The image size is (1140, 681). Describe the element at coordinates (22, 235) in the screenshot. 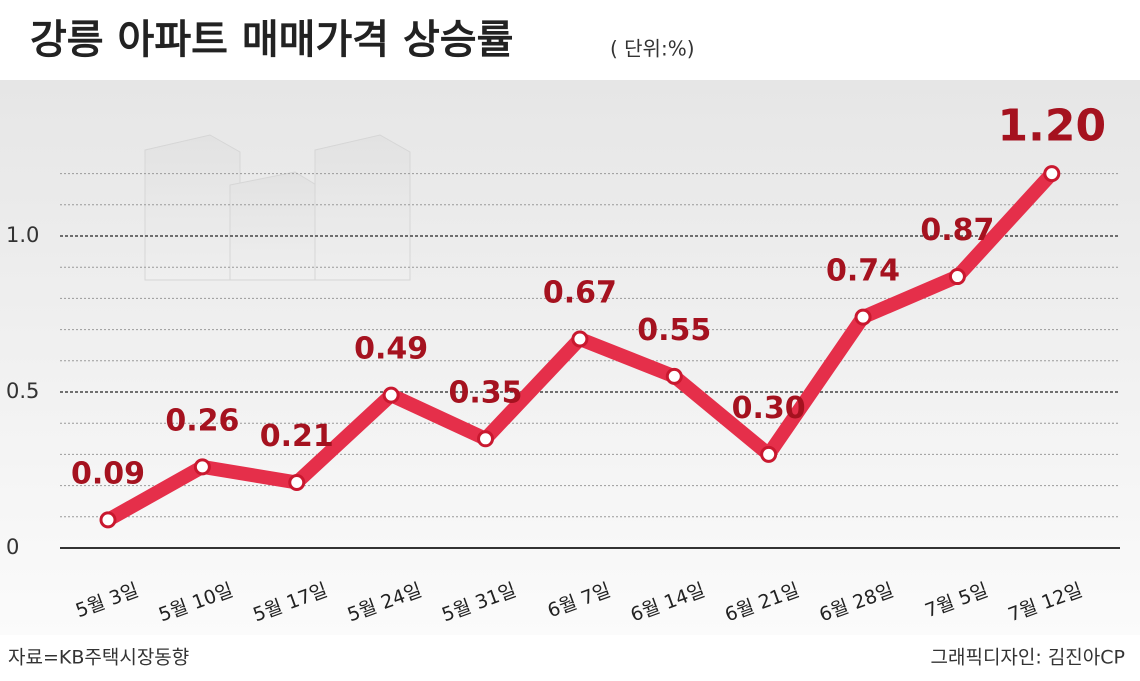

I see `y-tick-label: 1.0` at that location.